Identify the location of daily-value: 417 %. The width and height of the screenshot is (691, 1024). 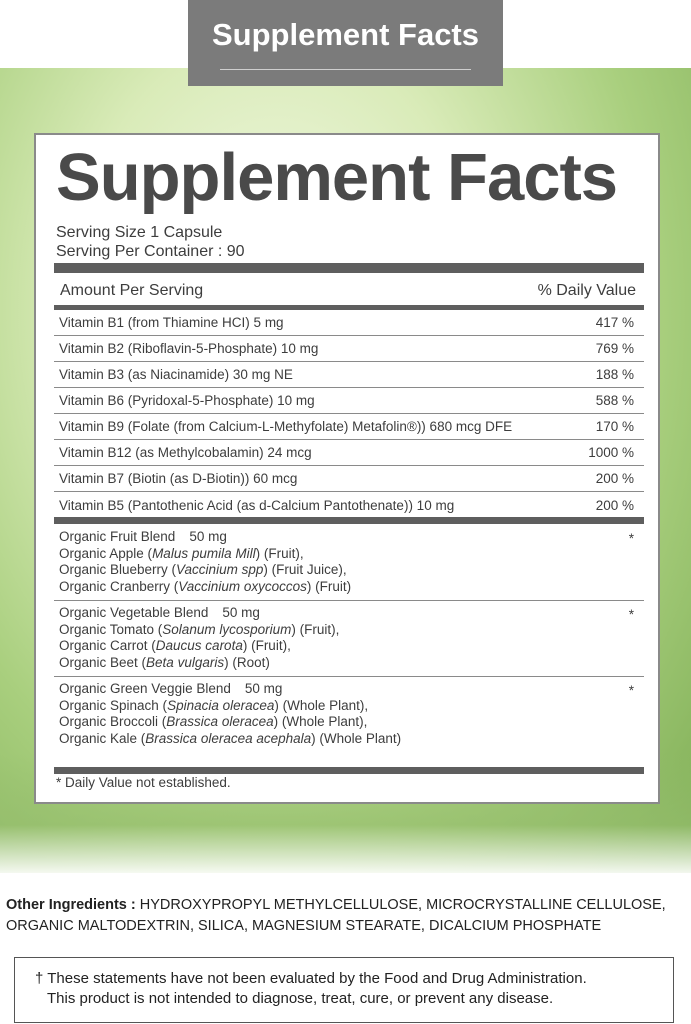
(614, 322).